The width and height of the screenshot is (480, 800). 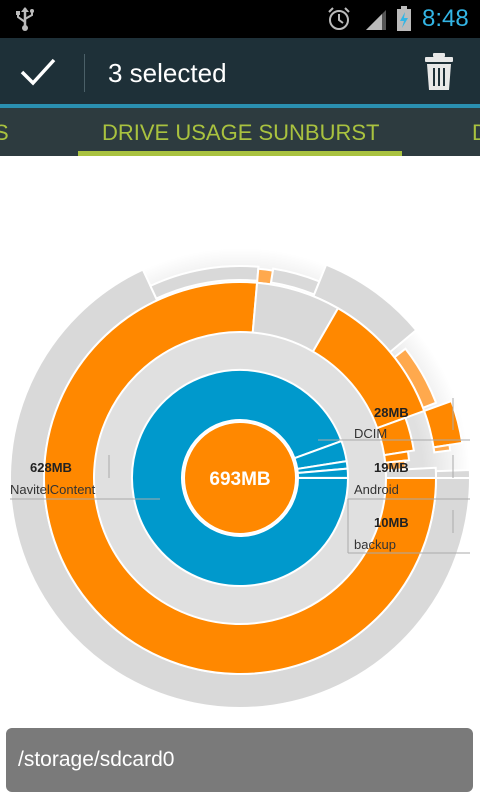 I want to click on current-path: /storage/sdcard0, so click(x=96, y=759).